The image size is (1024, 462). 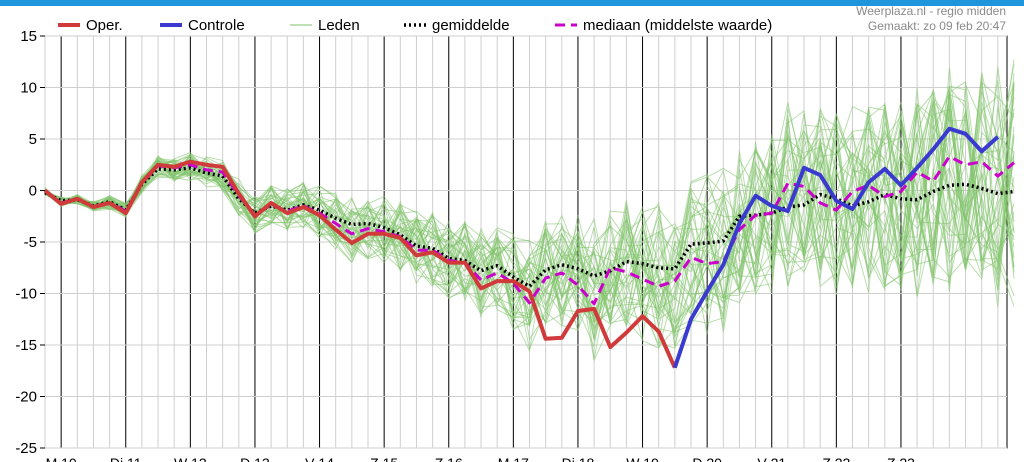 I want to click on legend-label-leden: Leden, so click(x=339, y=25).